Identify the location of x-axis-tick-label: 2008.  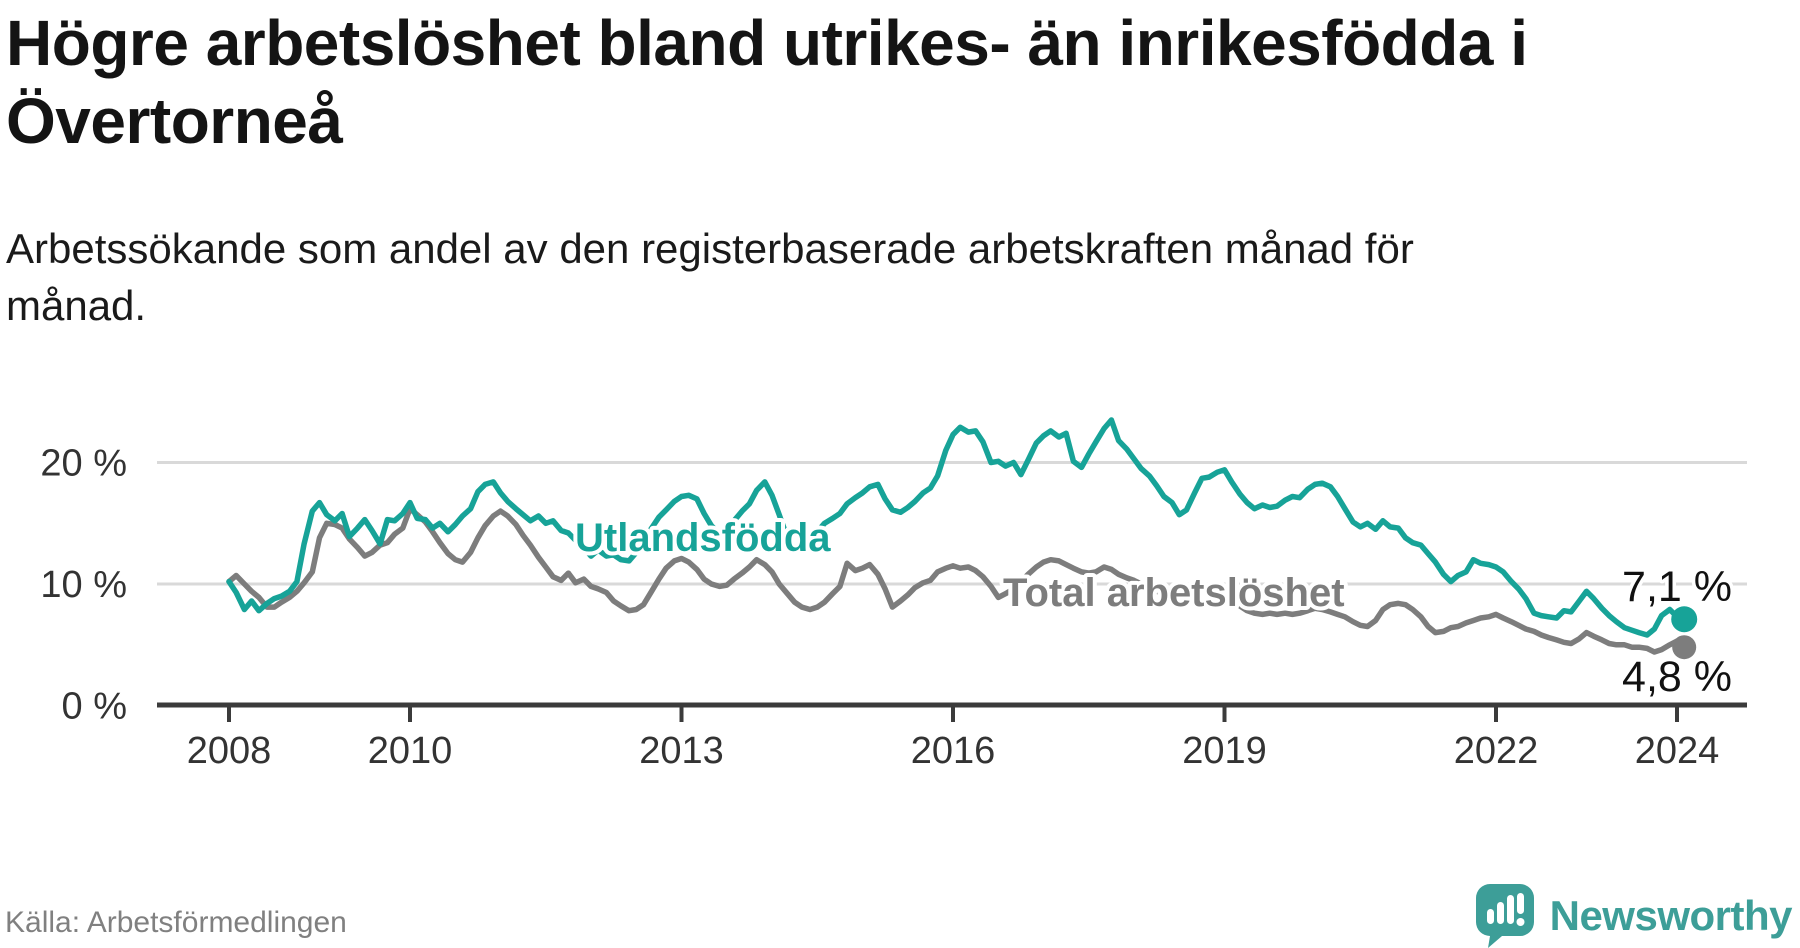
(229, 751).